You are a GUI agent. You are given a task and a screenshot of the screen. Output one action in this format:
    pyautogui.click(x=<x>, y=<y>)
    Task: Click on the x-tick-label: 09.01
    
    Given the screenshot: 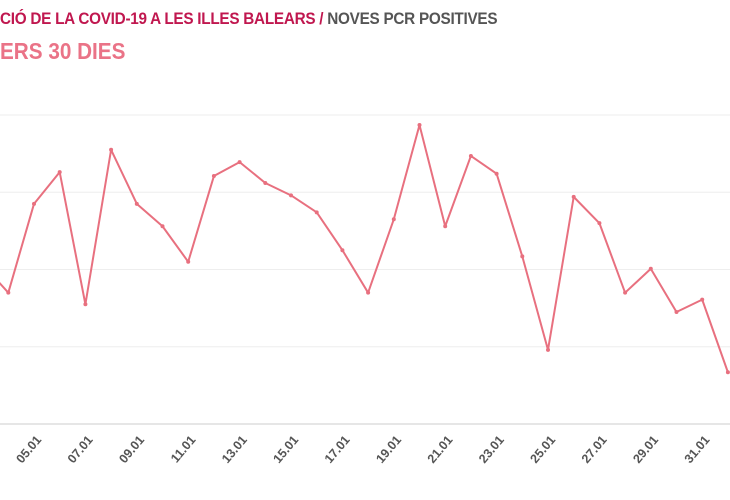 What is the action you would take?
    pyautogui.click(x=131, y=449)
    